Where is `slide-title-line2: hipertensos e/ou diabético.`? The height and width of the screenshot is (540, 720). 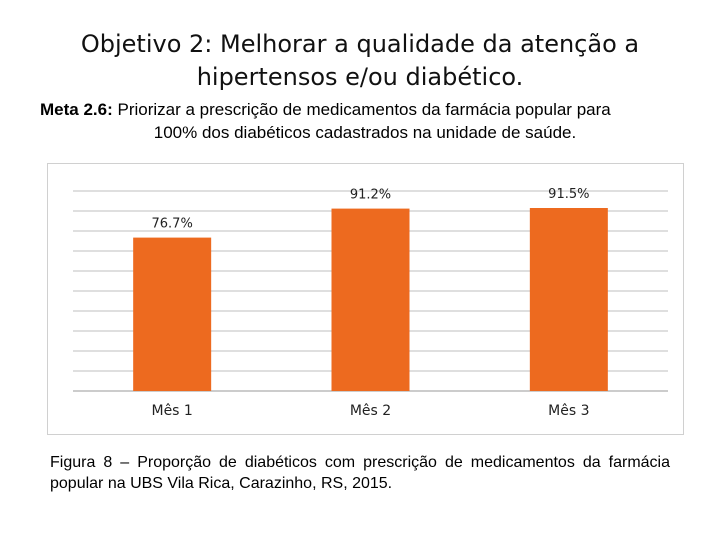
slide-title-line2: hipertensos e/ou diabético. is located at coordinates (360, 77).